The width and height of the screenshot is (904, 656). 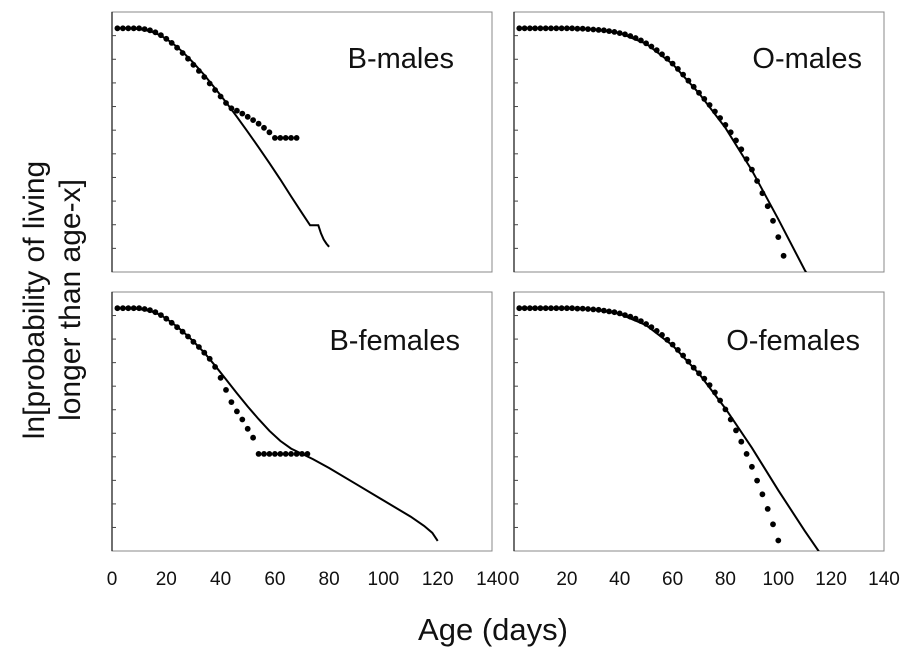 What do you see at coordinates (34, 300) in the screenshot?
I see `y-axis-label-line1: ln[probability of living` at bounding box center [34, 300].